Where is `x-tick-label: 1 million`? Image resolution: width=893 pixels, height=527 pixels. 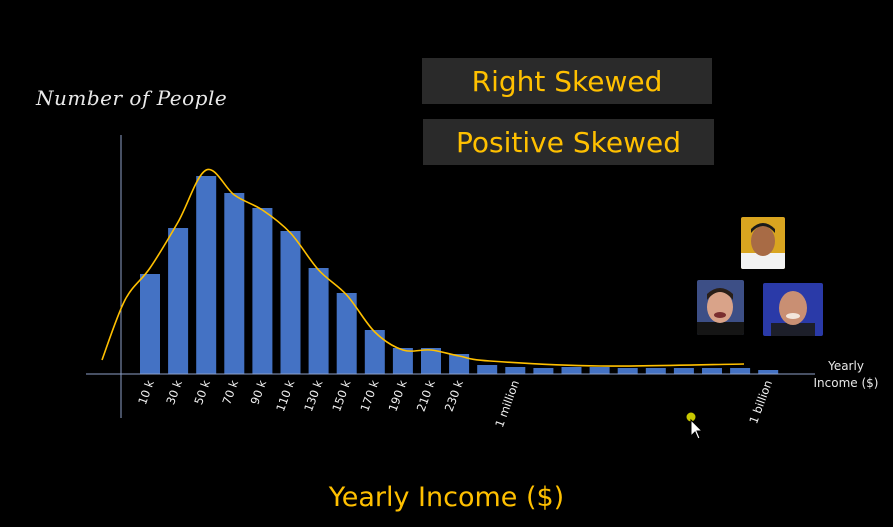 x-tick-label: 1 million is located at coordinates (507, 403).